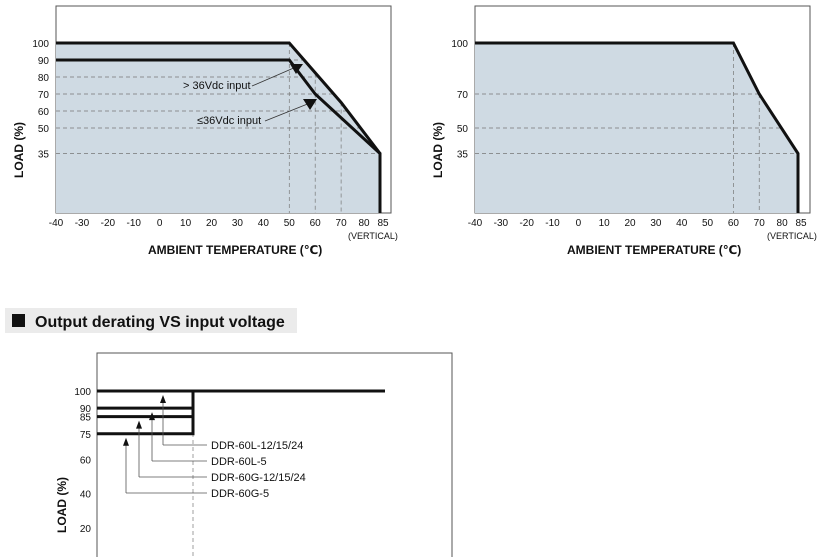  I want to click on chart-1-x-tick-label-3: -10, so click(134, 223).